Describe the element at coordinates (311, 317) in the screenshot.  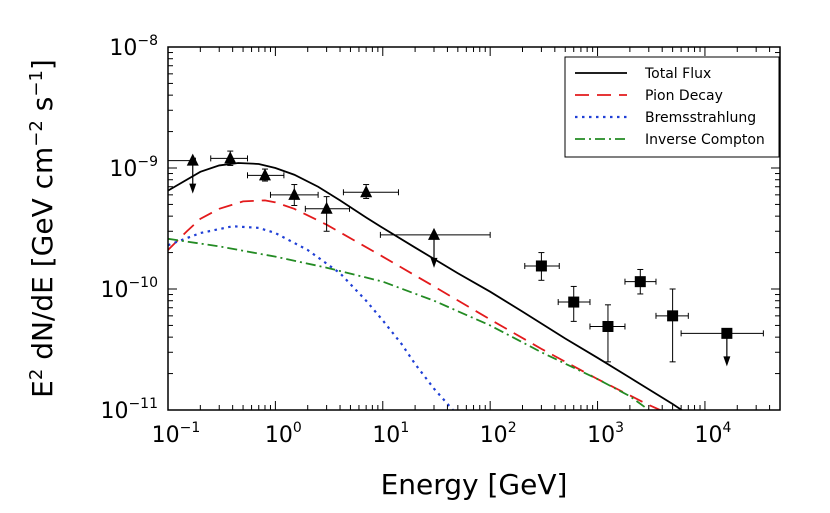
I see `series-line-bremsstrahlung` at that location.